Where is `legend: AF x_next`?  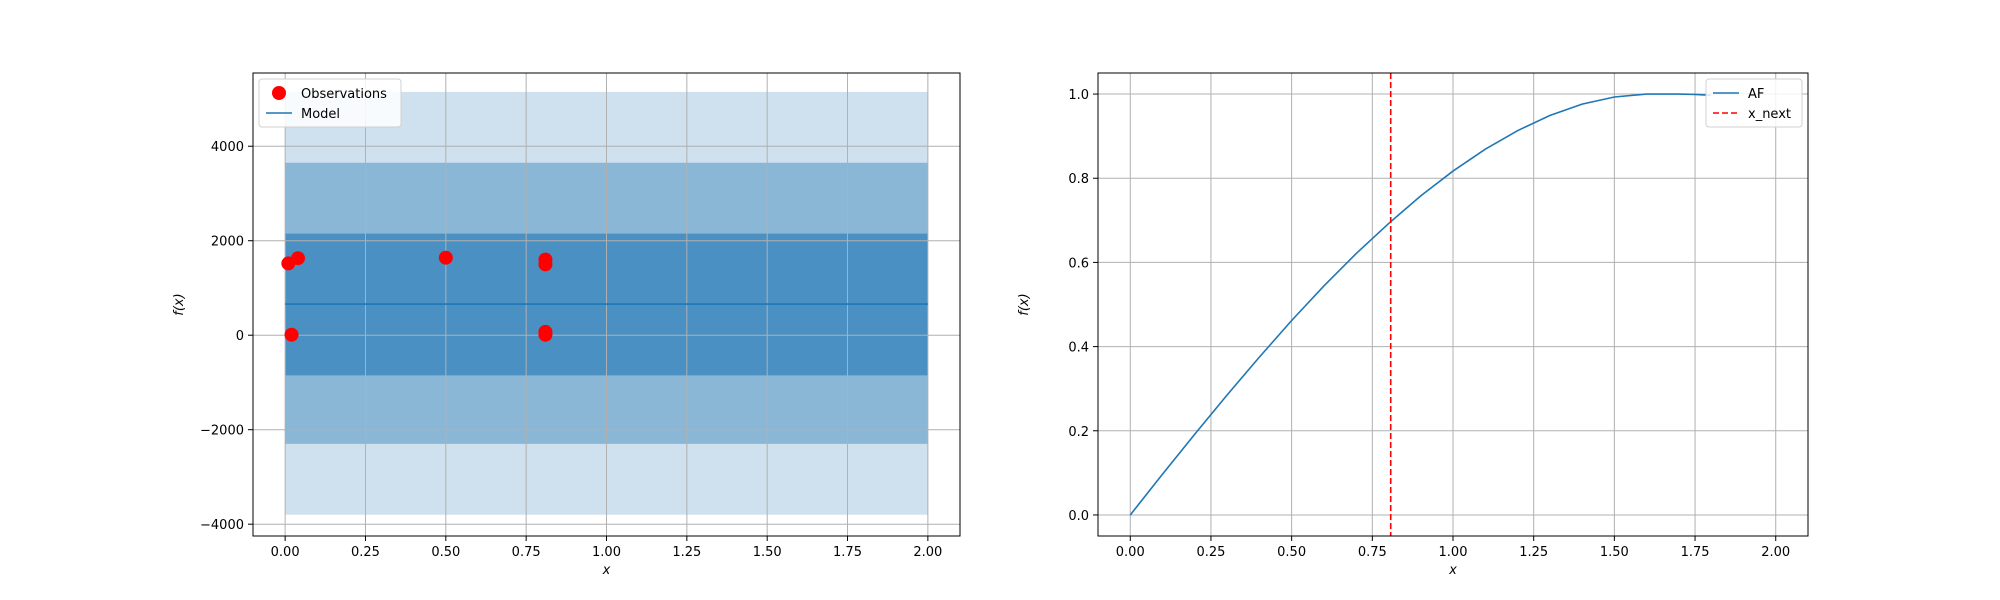
legend: AF x_next is located at coordinates (1754, 103).